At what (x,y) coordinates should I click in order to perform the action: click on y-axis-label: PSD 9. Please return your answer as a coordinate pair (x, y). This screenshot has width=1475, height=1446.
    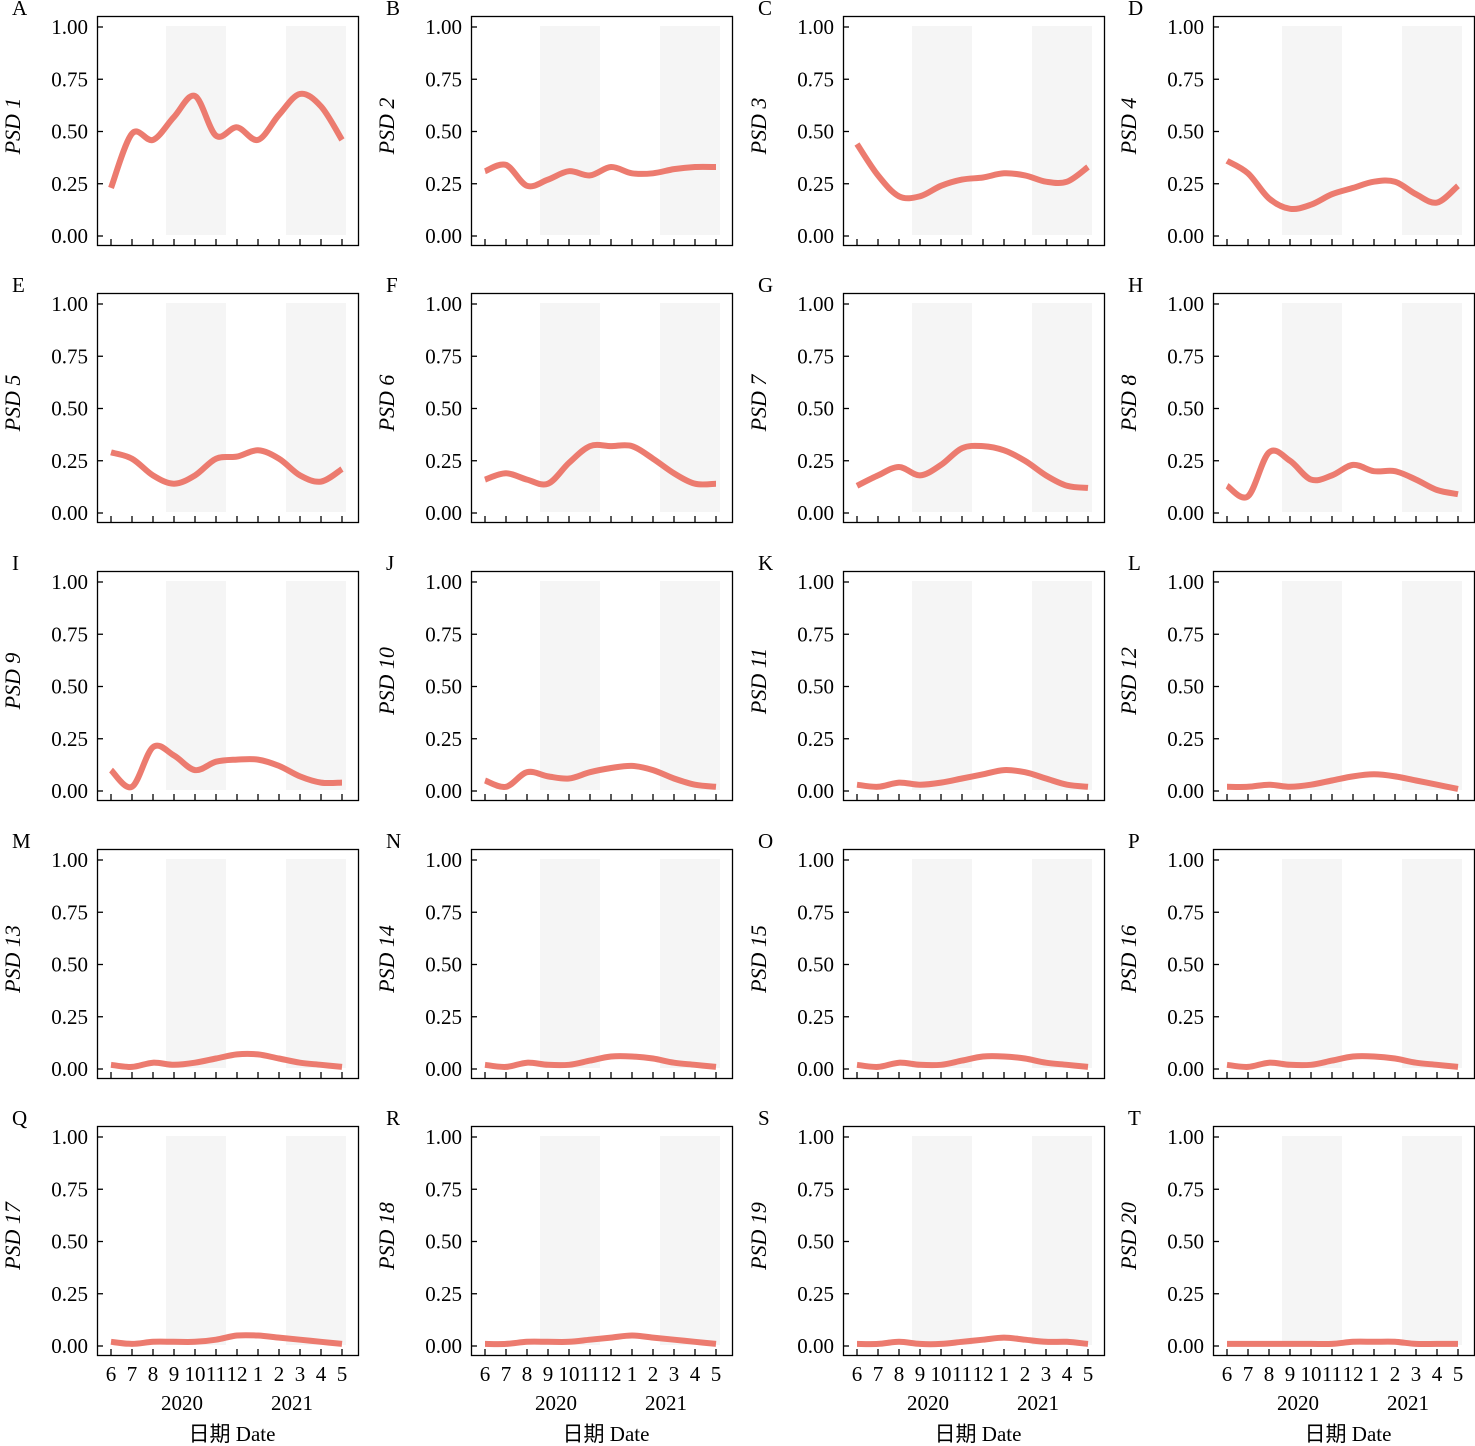
    Looking at the image, I should click on (12, 682).